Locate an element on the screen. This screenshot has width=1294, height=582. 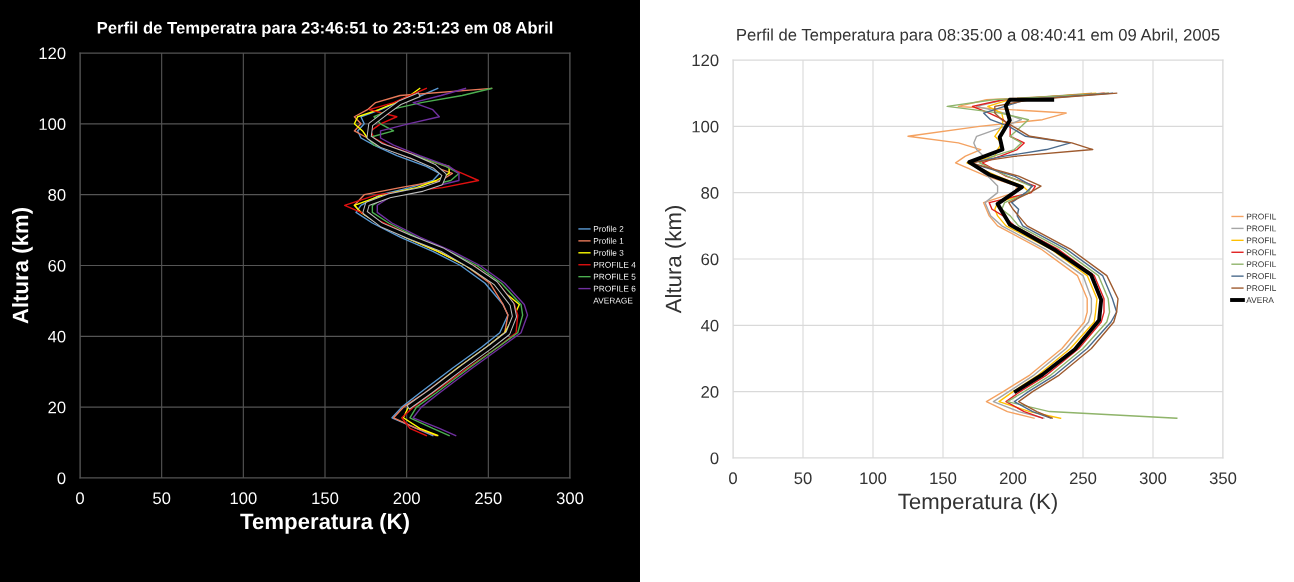
legend-label: Profile 1 is located at coordinates (608, 240).